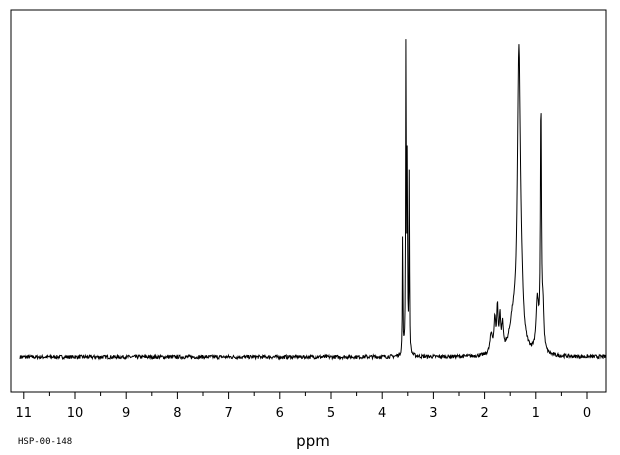  Describe the element at coordinates (587, 413) in the screenshot. I see `x-tick-label: 0` at that location.